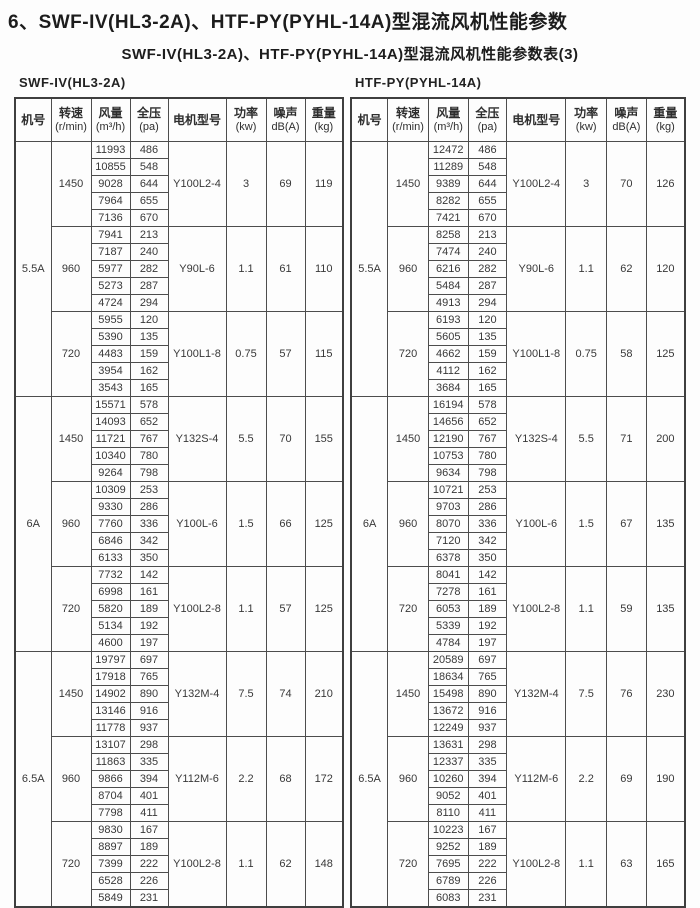 This screenshot has height=908, width=700. I want to click on cell-pressure: 890, so click(149, 694).